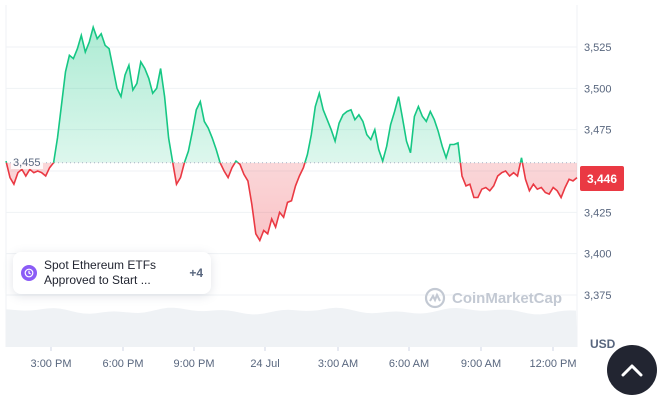 Image resolution: width=659 pixels, height=409 pixels. What do you see at coordinates (552, 364) in the screenshot?
I see `x-tick-label: 12:00 PM` at bounding box center [552, 364].